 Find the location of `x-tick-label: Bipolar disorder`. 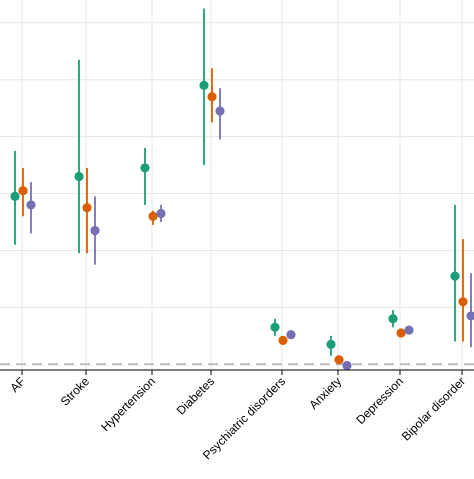

x-tick-label: Bipolar disorder is located at coordinates (433, 408).